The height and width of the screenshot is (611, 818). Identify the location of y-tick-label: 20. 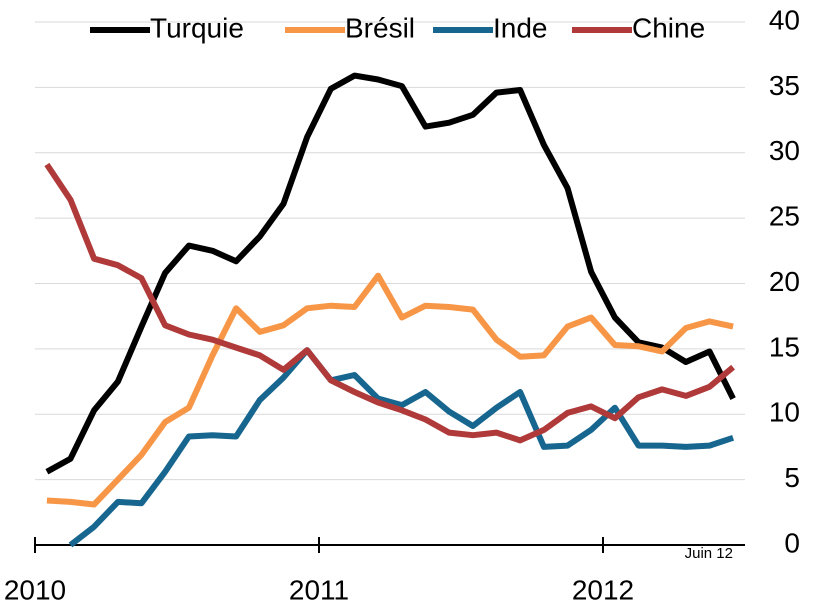
(784, 281).